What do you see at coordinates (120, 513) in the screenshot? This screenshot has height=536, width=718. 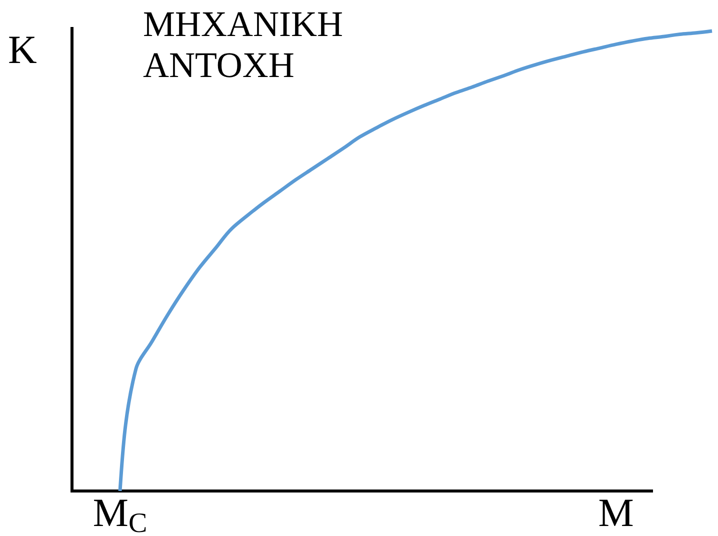 I see `x-tick-label: M$_{C}$` at bounding box center [120, 513].